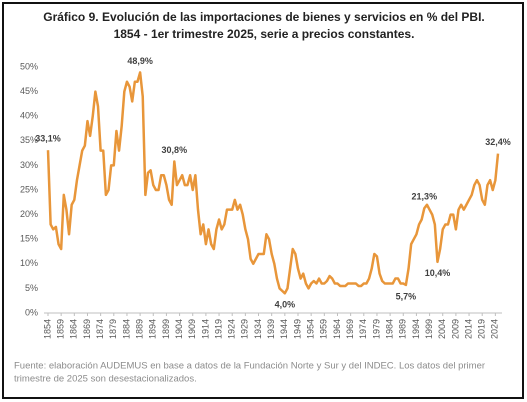 The image size is (527, 402). What do you see at coordinates (29, 263) in the screenshot?
I see `y-tick-label: 10%` at bounding box center [29, 263].